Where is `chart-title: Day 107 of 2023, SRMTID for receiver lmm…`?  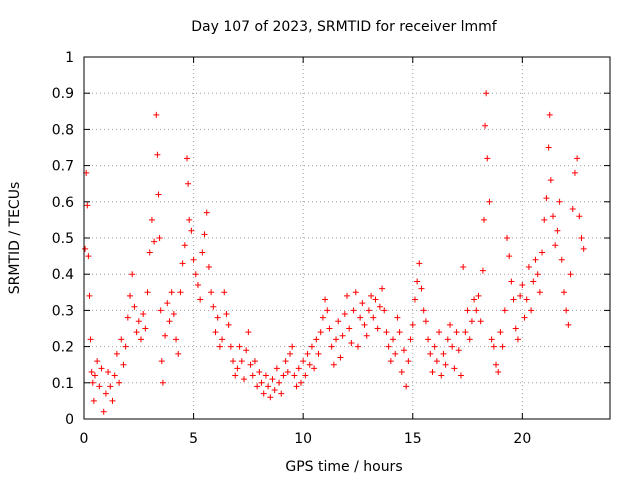 chart-title: Day 107 of 2023, SRMTID for receiver lmm… is located at coordinates (344, 27).